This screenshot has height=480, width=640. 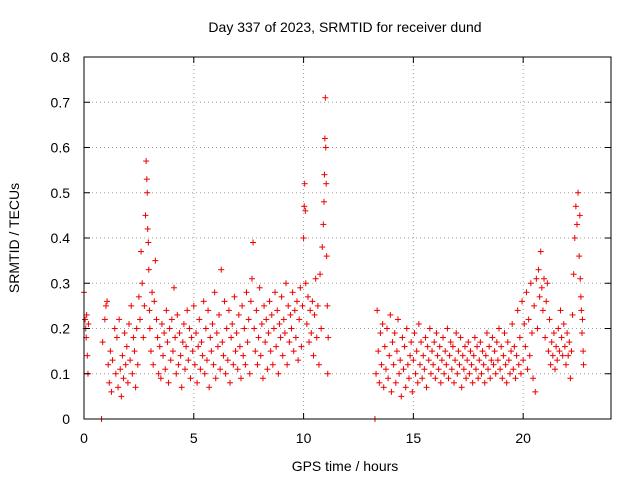 I want to click on y-tick-label: 0.5, so click(x=61, y=193).